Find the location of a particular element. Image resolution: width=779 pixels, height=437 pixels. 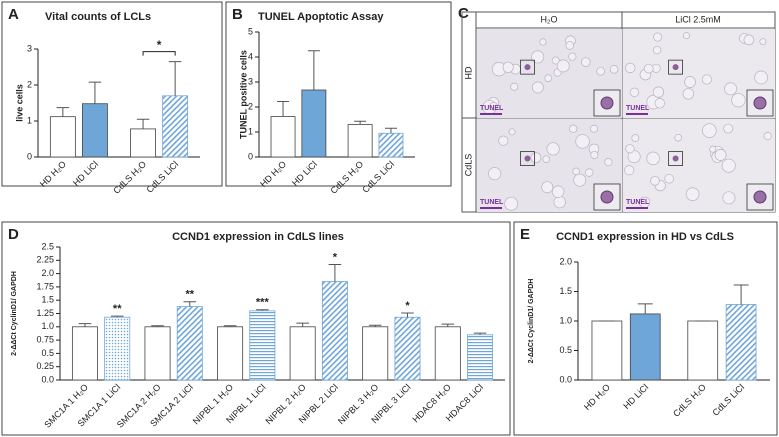

panel-letter: B is located at coordinates (237, 14).